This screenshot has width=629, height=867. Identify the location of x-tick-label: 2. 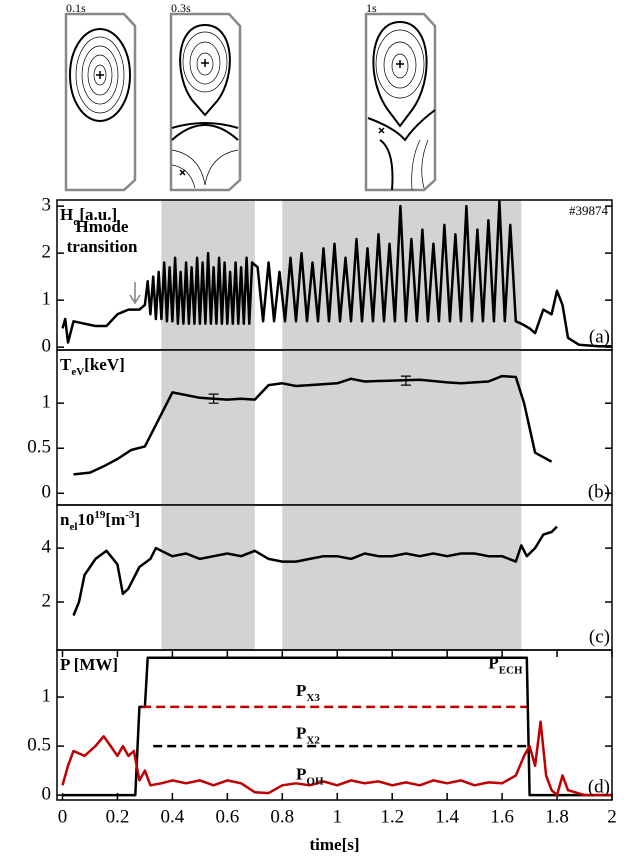
(612, 816).